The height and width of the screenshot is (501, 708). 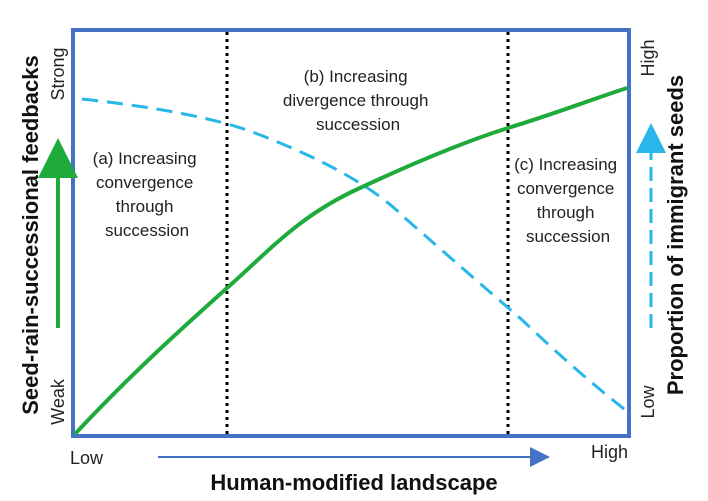 What do you see at coordinates (147, 230) in the screenshot?
I see `region-a-line-4: succession` at bounding box center [147, 230].